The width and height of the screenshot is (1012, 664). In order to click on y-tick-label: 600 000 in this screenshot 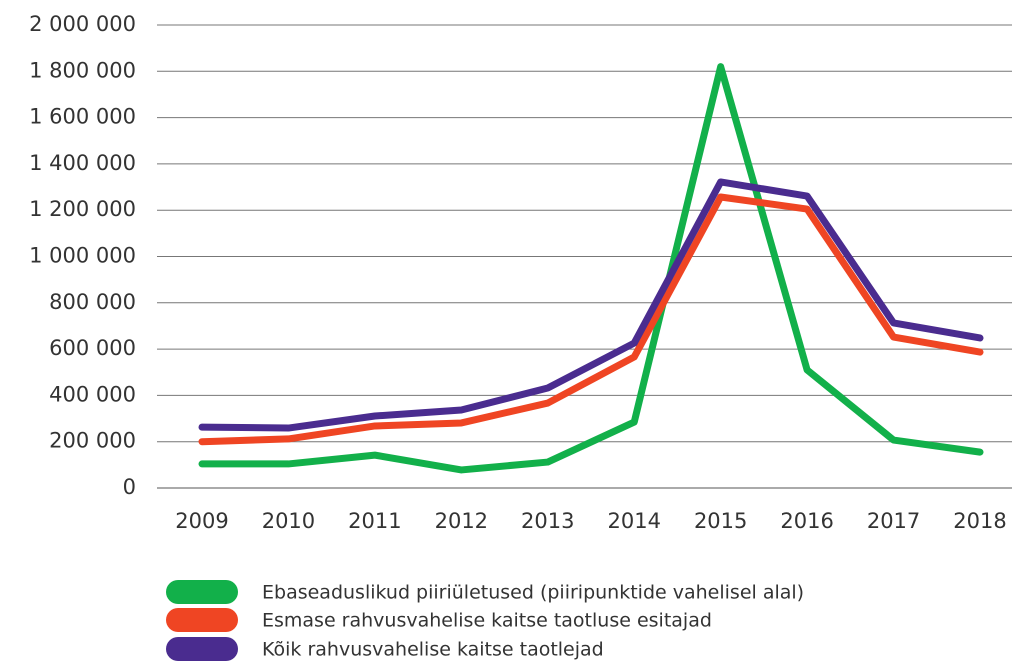, I will do `click(92, 348)`.